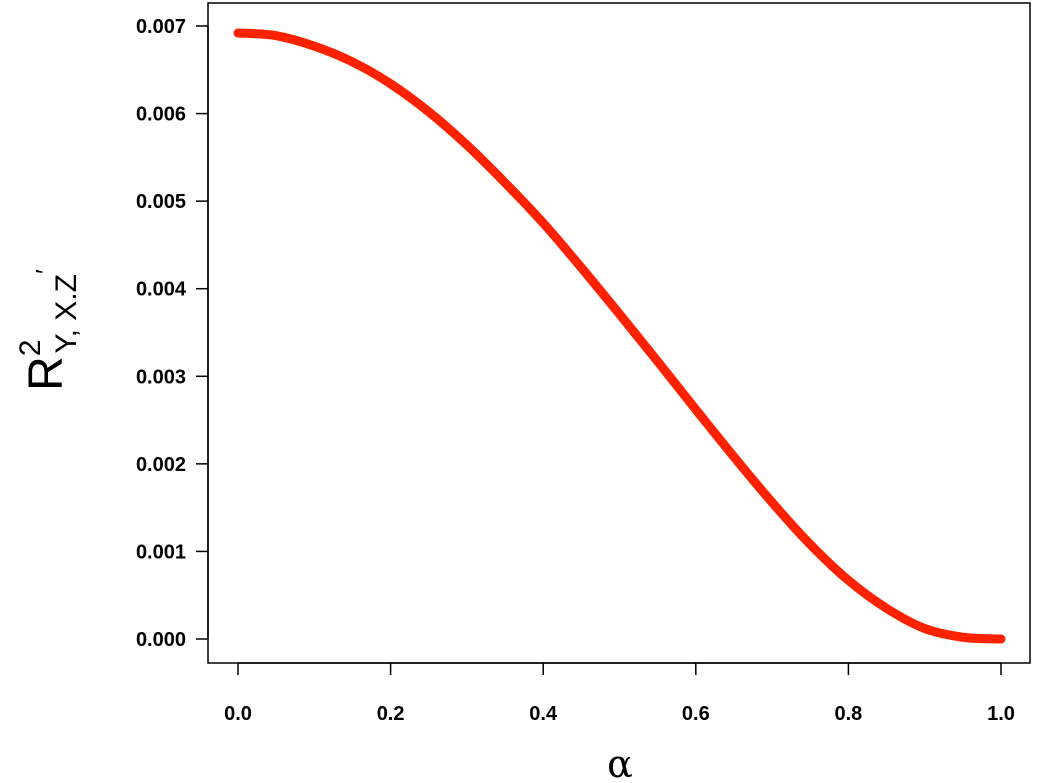 The height and width of the screenshot is (783, 1063). What do you see at coordinates (696, 714) in the screenshot?
I see `x-tick-label: 0.6` at bounding box center [696, 714].